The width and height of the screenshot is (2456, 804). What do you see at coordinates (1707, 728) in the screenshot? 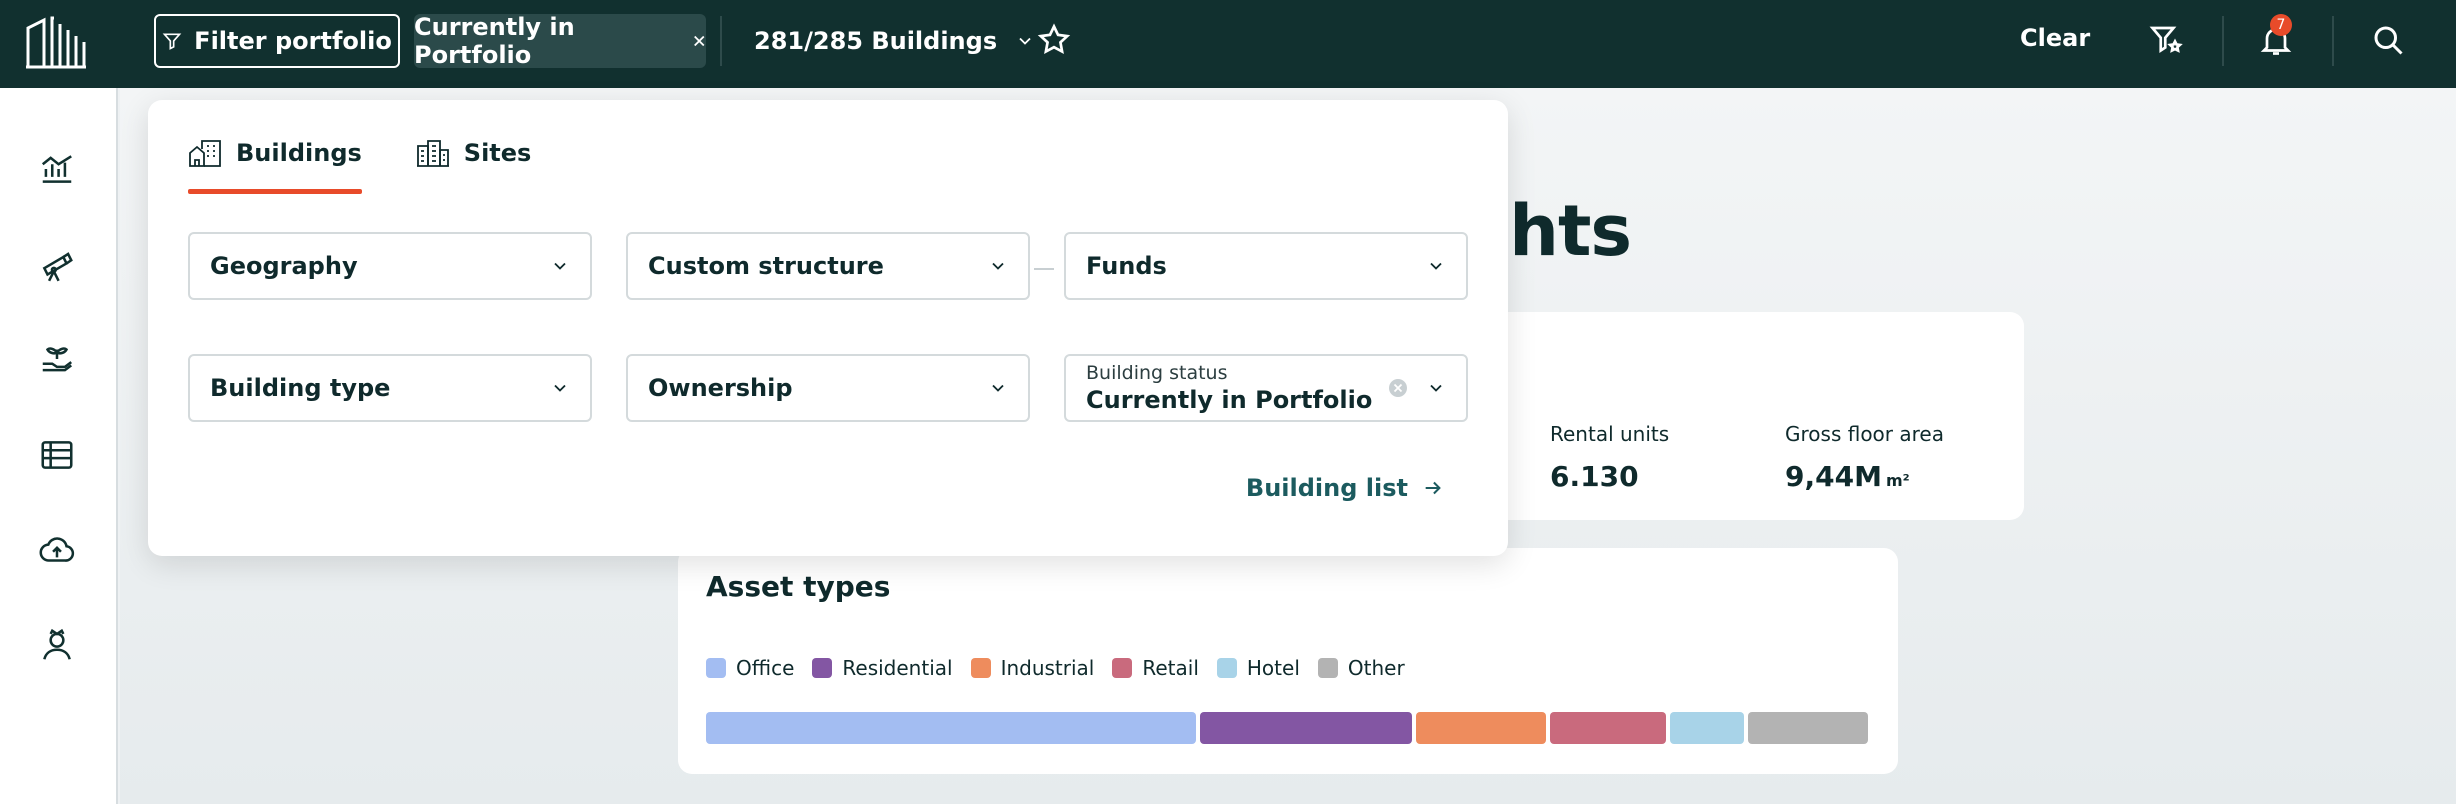
I see `bar-segment-hotel` at bounding box center [1707, 728].